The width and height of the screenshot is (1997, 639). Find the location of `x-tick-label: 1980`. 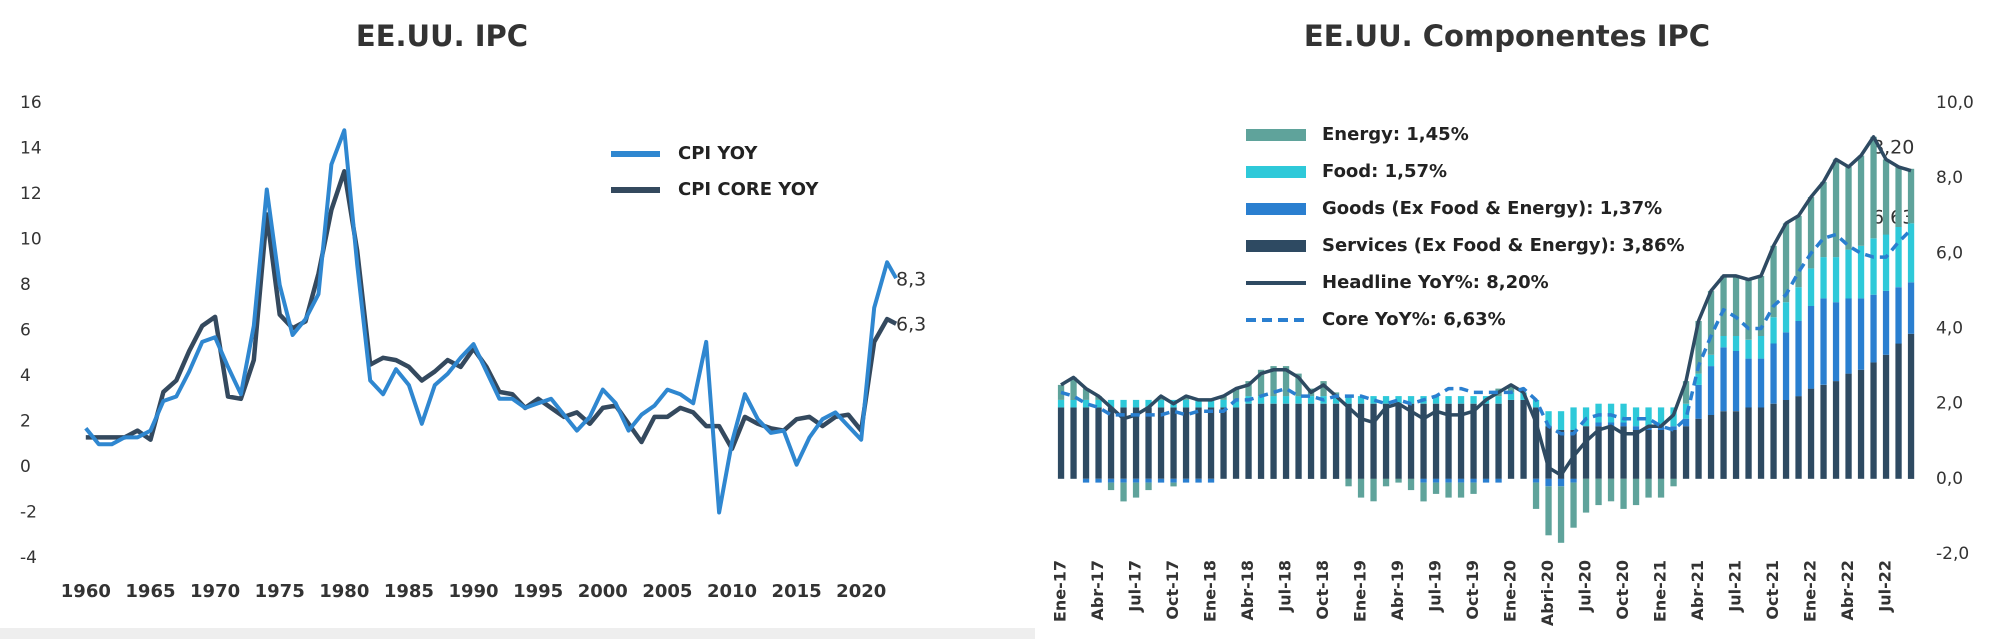

x-tick-label: 1980 is located at coordinates (344, 591).